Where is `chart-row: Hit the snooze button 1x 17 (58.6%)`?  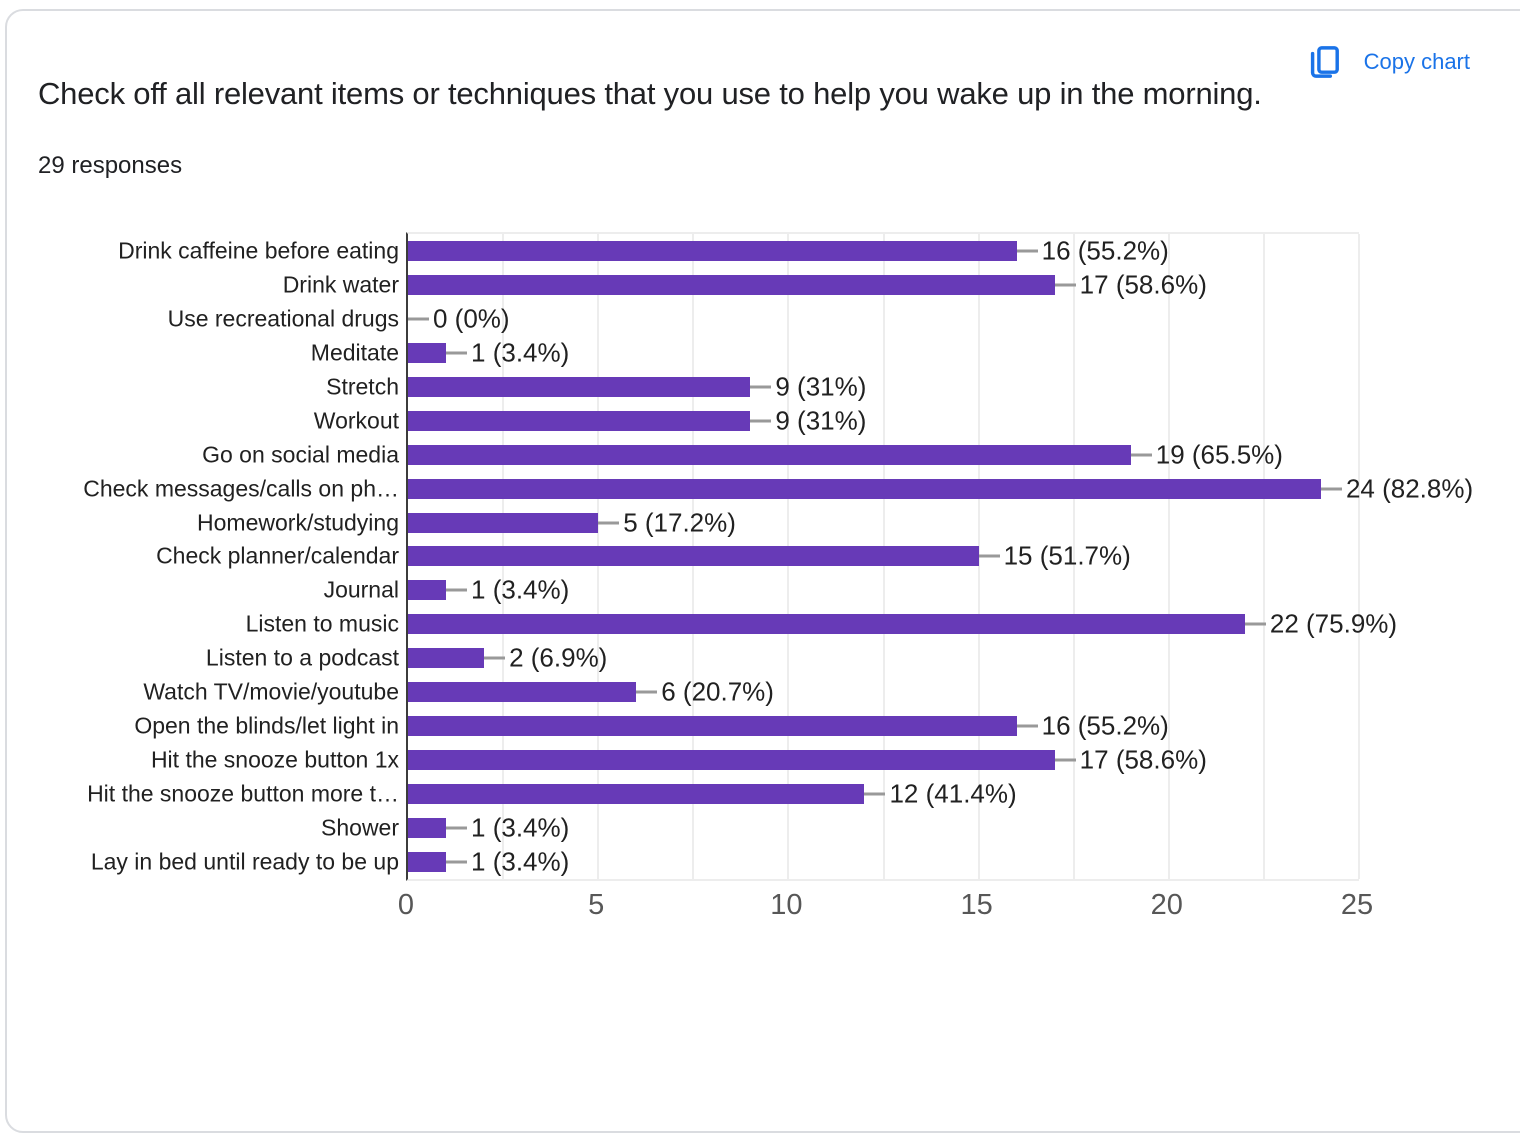
chart-row: Hit the snooze button 1x 17 (58.6%) is located at coordinates (755, 760).